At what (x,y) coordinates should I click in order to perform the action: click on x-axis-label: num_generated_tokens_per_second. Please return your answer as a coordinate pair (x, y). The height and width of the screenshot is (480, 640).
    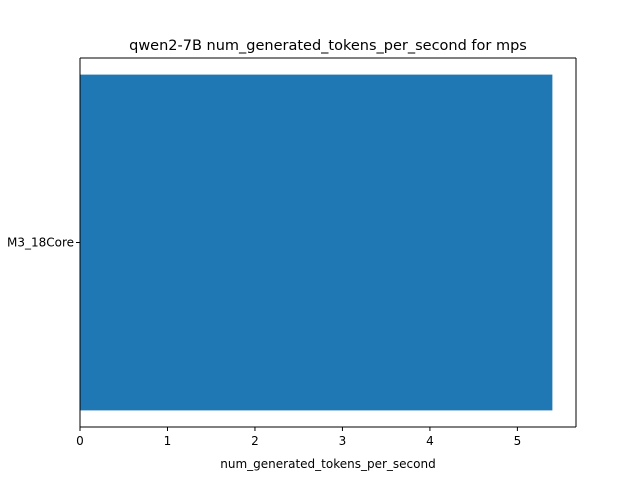
    Looking at the image, I should click on (327, 464).